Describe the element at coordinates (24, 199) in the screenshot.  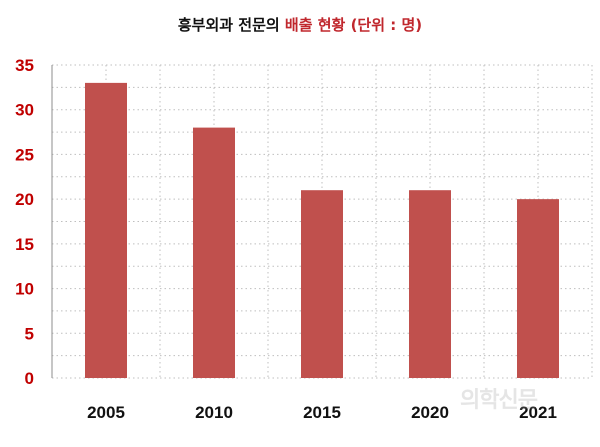
I see `y-tick-label: 20` at that location.